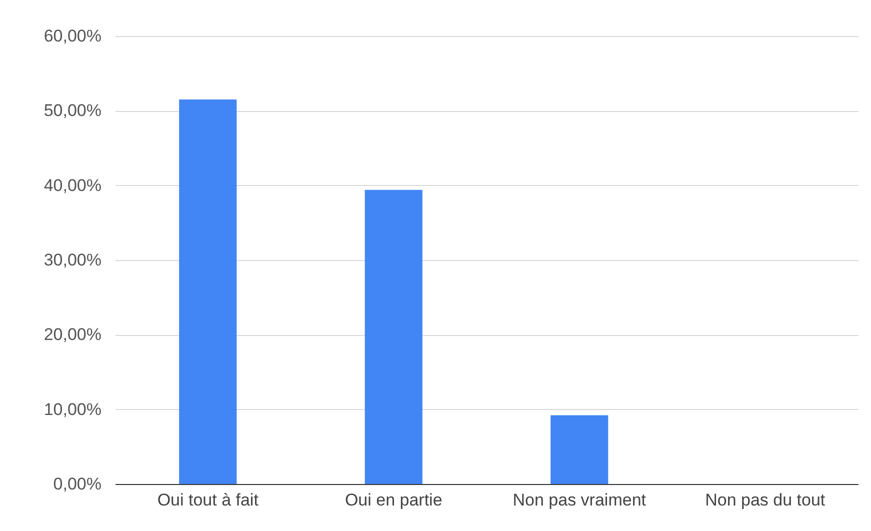 The height and width of the screenshot is (531, 871). What do you see at coordinates (393, 500) in the screenshot?
I see `x-tick-label: Oui en partie` at bounding box center [393, 500].